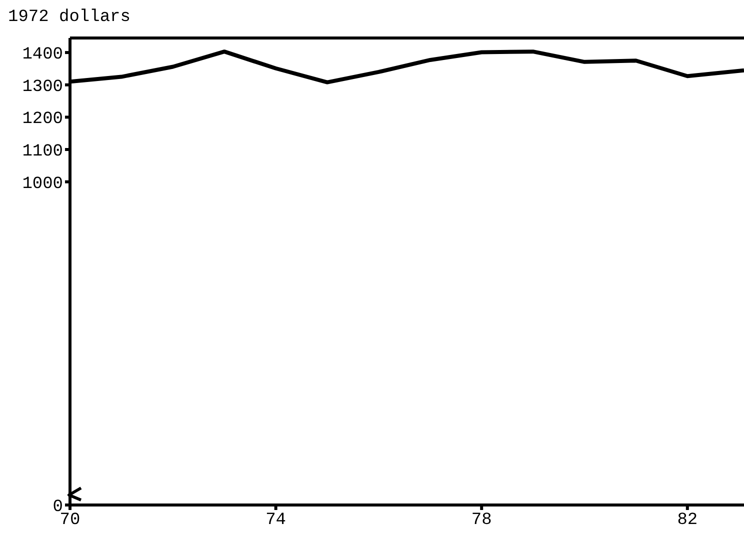  Describe the element at coordinates (42, 184) in the screenshot. I see `y-tick-label: 1000` at that location.